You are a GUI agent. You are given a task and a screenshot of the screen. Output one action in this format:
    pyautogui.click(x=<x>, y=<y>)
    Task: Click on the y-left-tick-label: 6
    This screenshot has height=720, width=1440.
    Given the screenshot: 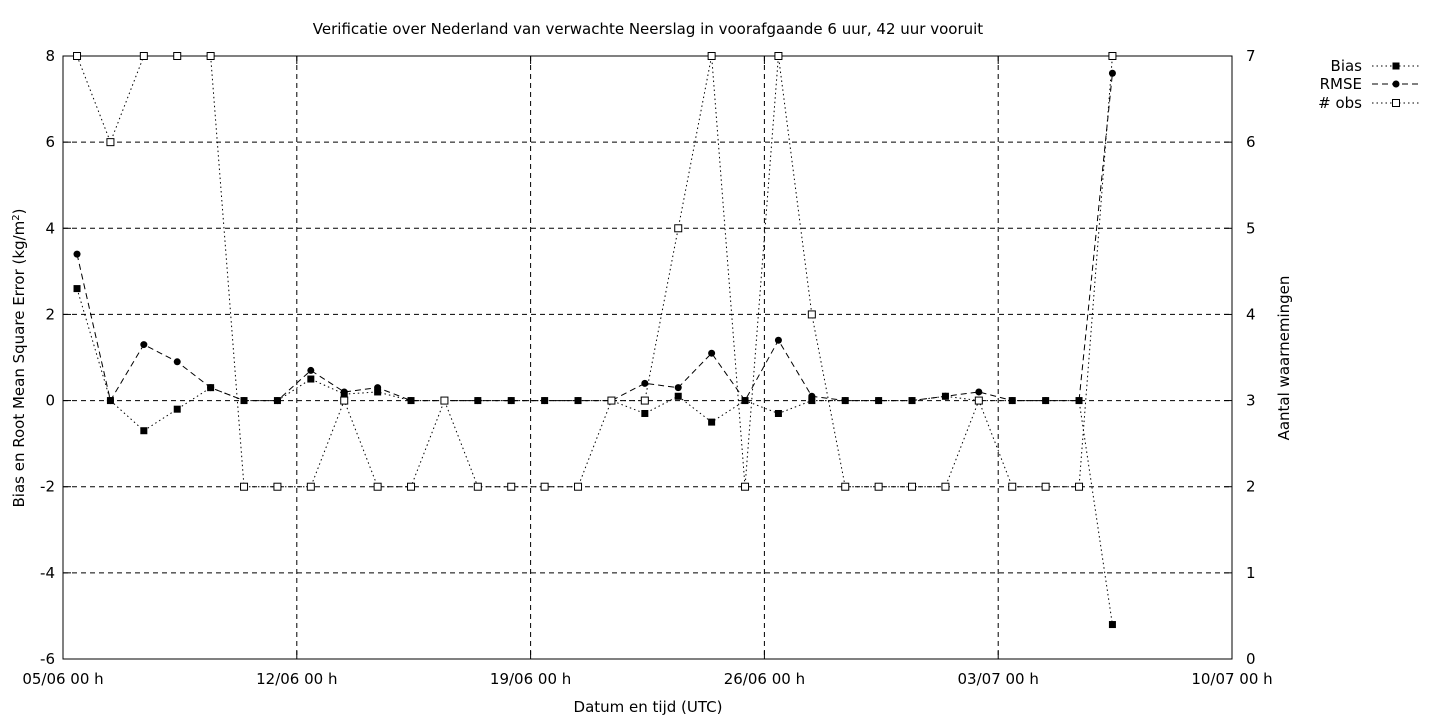 What is the action you would take?
    pyautogui.click(x=50, y=142)
    